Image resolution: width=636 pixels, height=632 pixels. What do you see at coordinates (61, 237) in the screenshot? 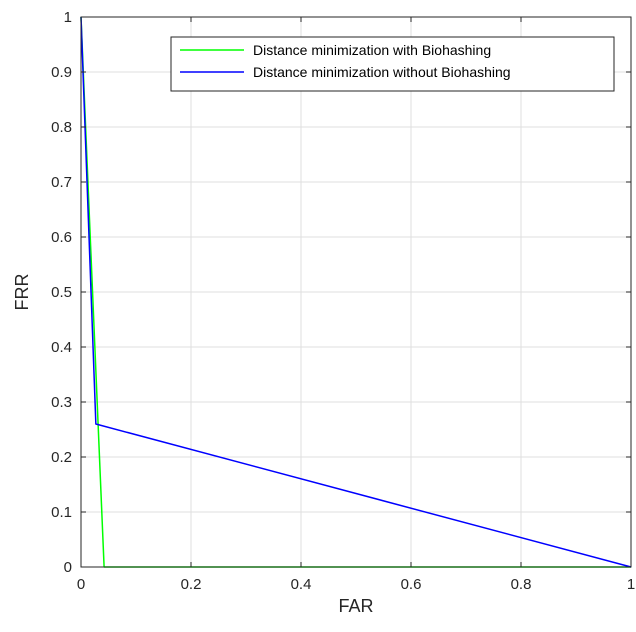
I see `y-tick-label: 0.6` at bounding box center [61, 237].